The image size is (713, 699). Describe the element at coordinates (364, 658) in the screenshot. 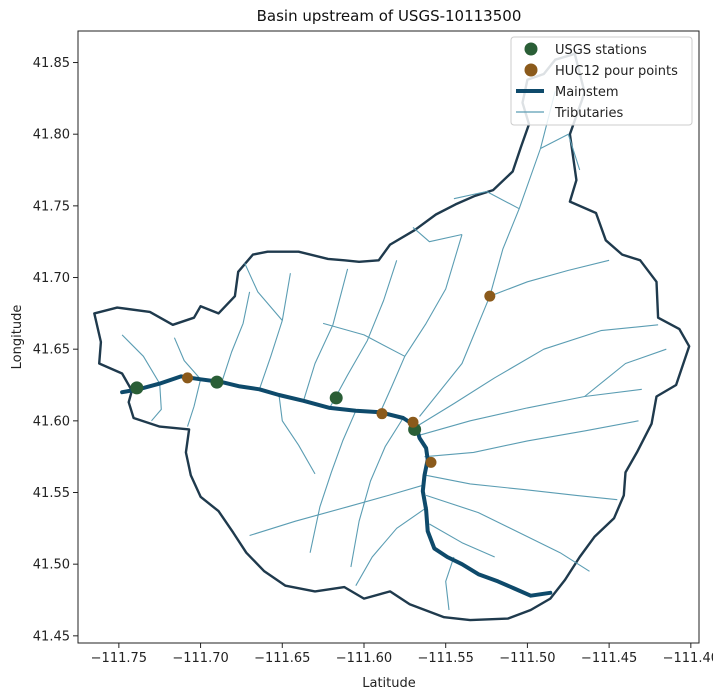

I see `x-tick-label-3: −111.60` at that location.